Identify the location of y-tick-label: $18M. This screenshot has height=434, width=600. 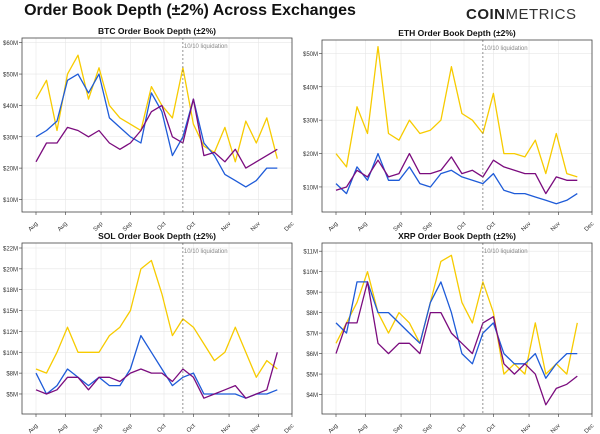
(10, 291).